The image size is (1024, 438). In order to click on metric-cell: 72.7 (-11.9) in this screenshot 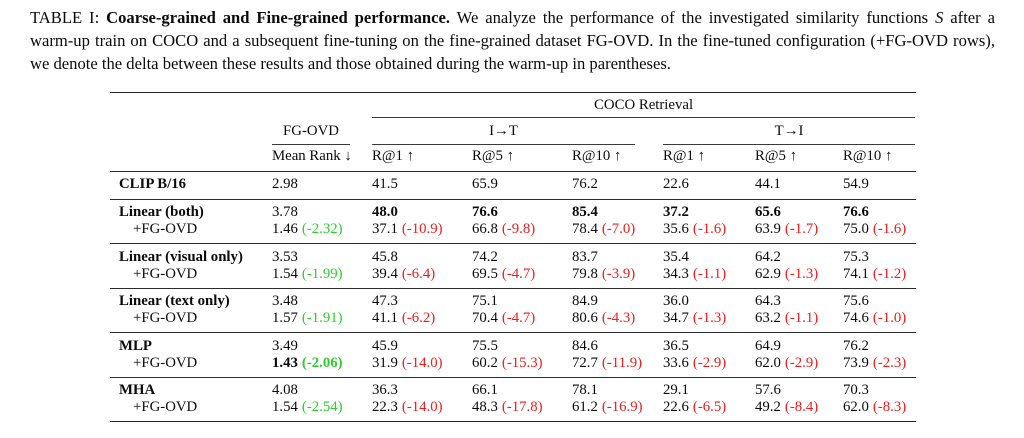, I will do `click(607, 362)`.